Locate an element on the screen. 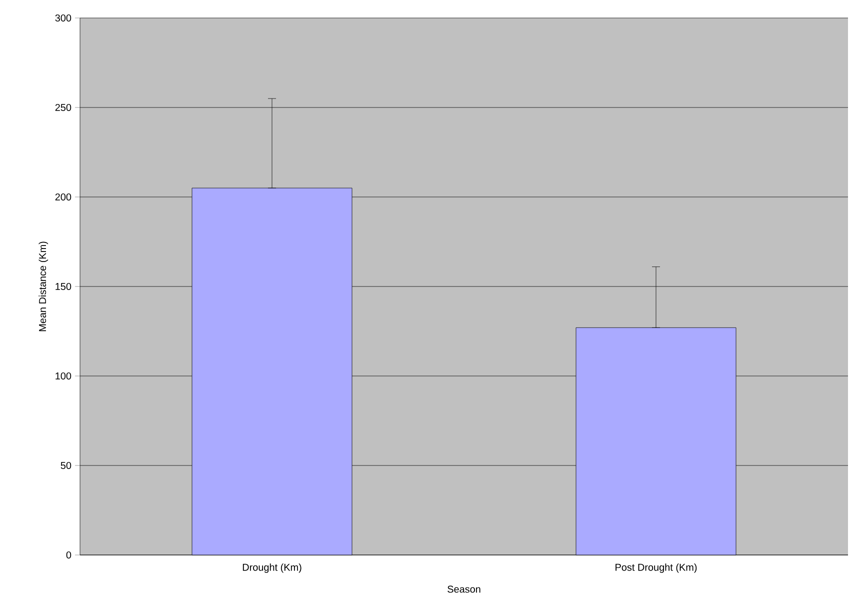 The image size is (859, 609). x-tick-label: Post Drought (Km) is located at coordinates (656, 568).